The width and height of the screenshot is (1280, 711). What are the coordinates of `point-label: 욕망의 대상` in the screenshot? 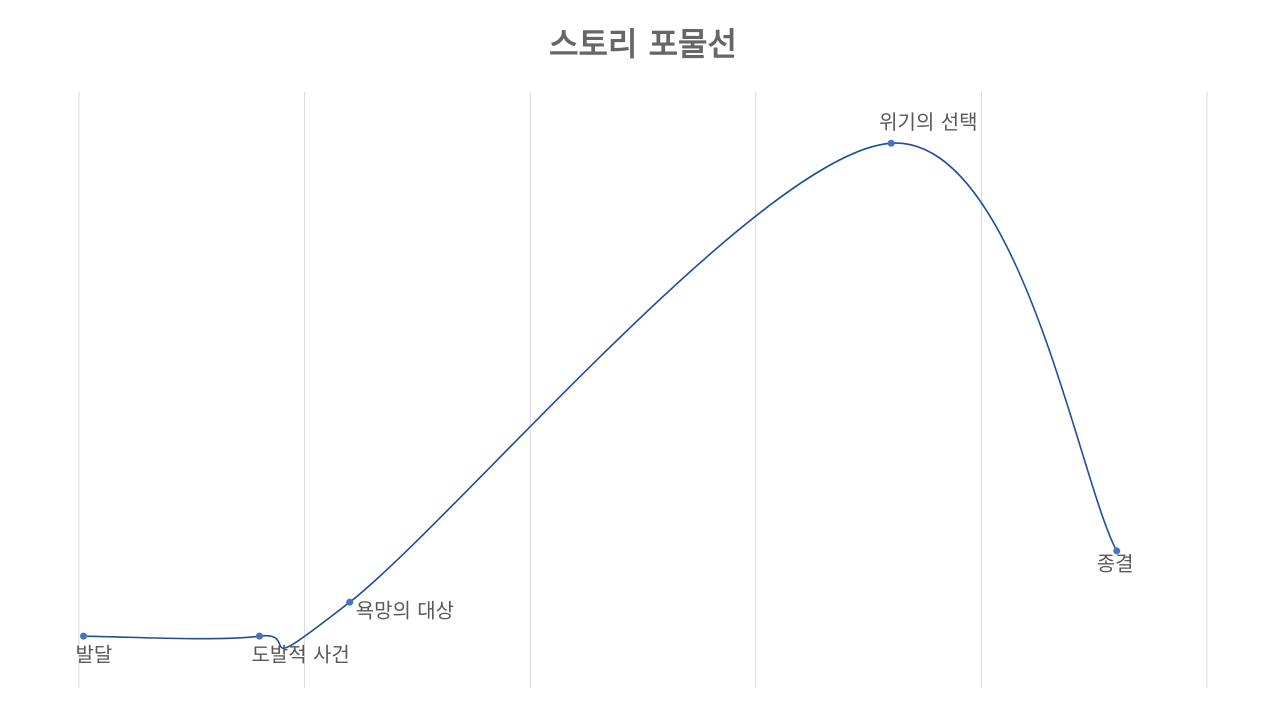 It's located at (405, 611).